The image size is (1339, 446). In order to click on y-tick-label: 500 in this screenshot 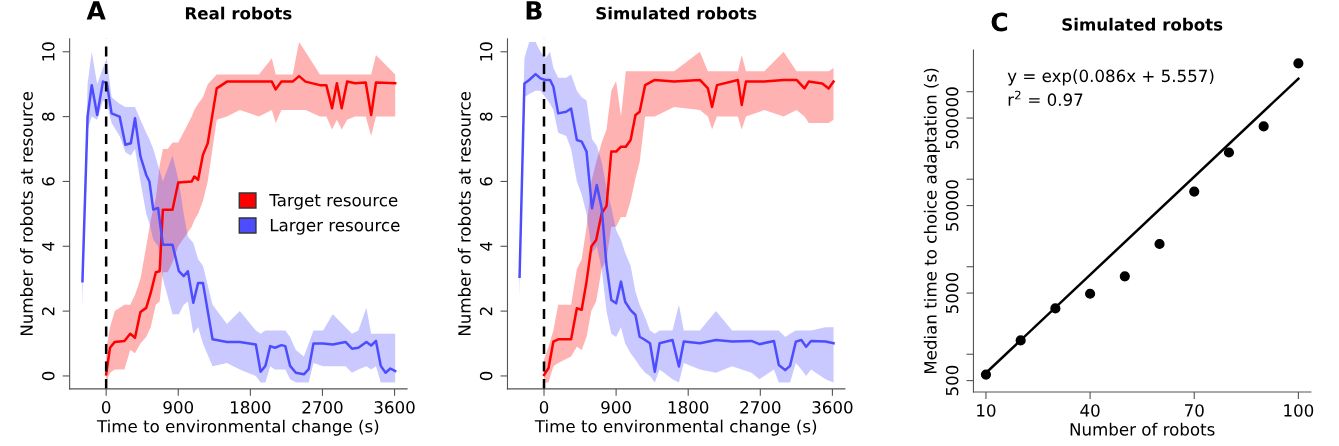, I will do `click(952, 380)`.